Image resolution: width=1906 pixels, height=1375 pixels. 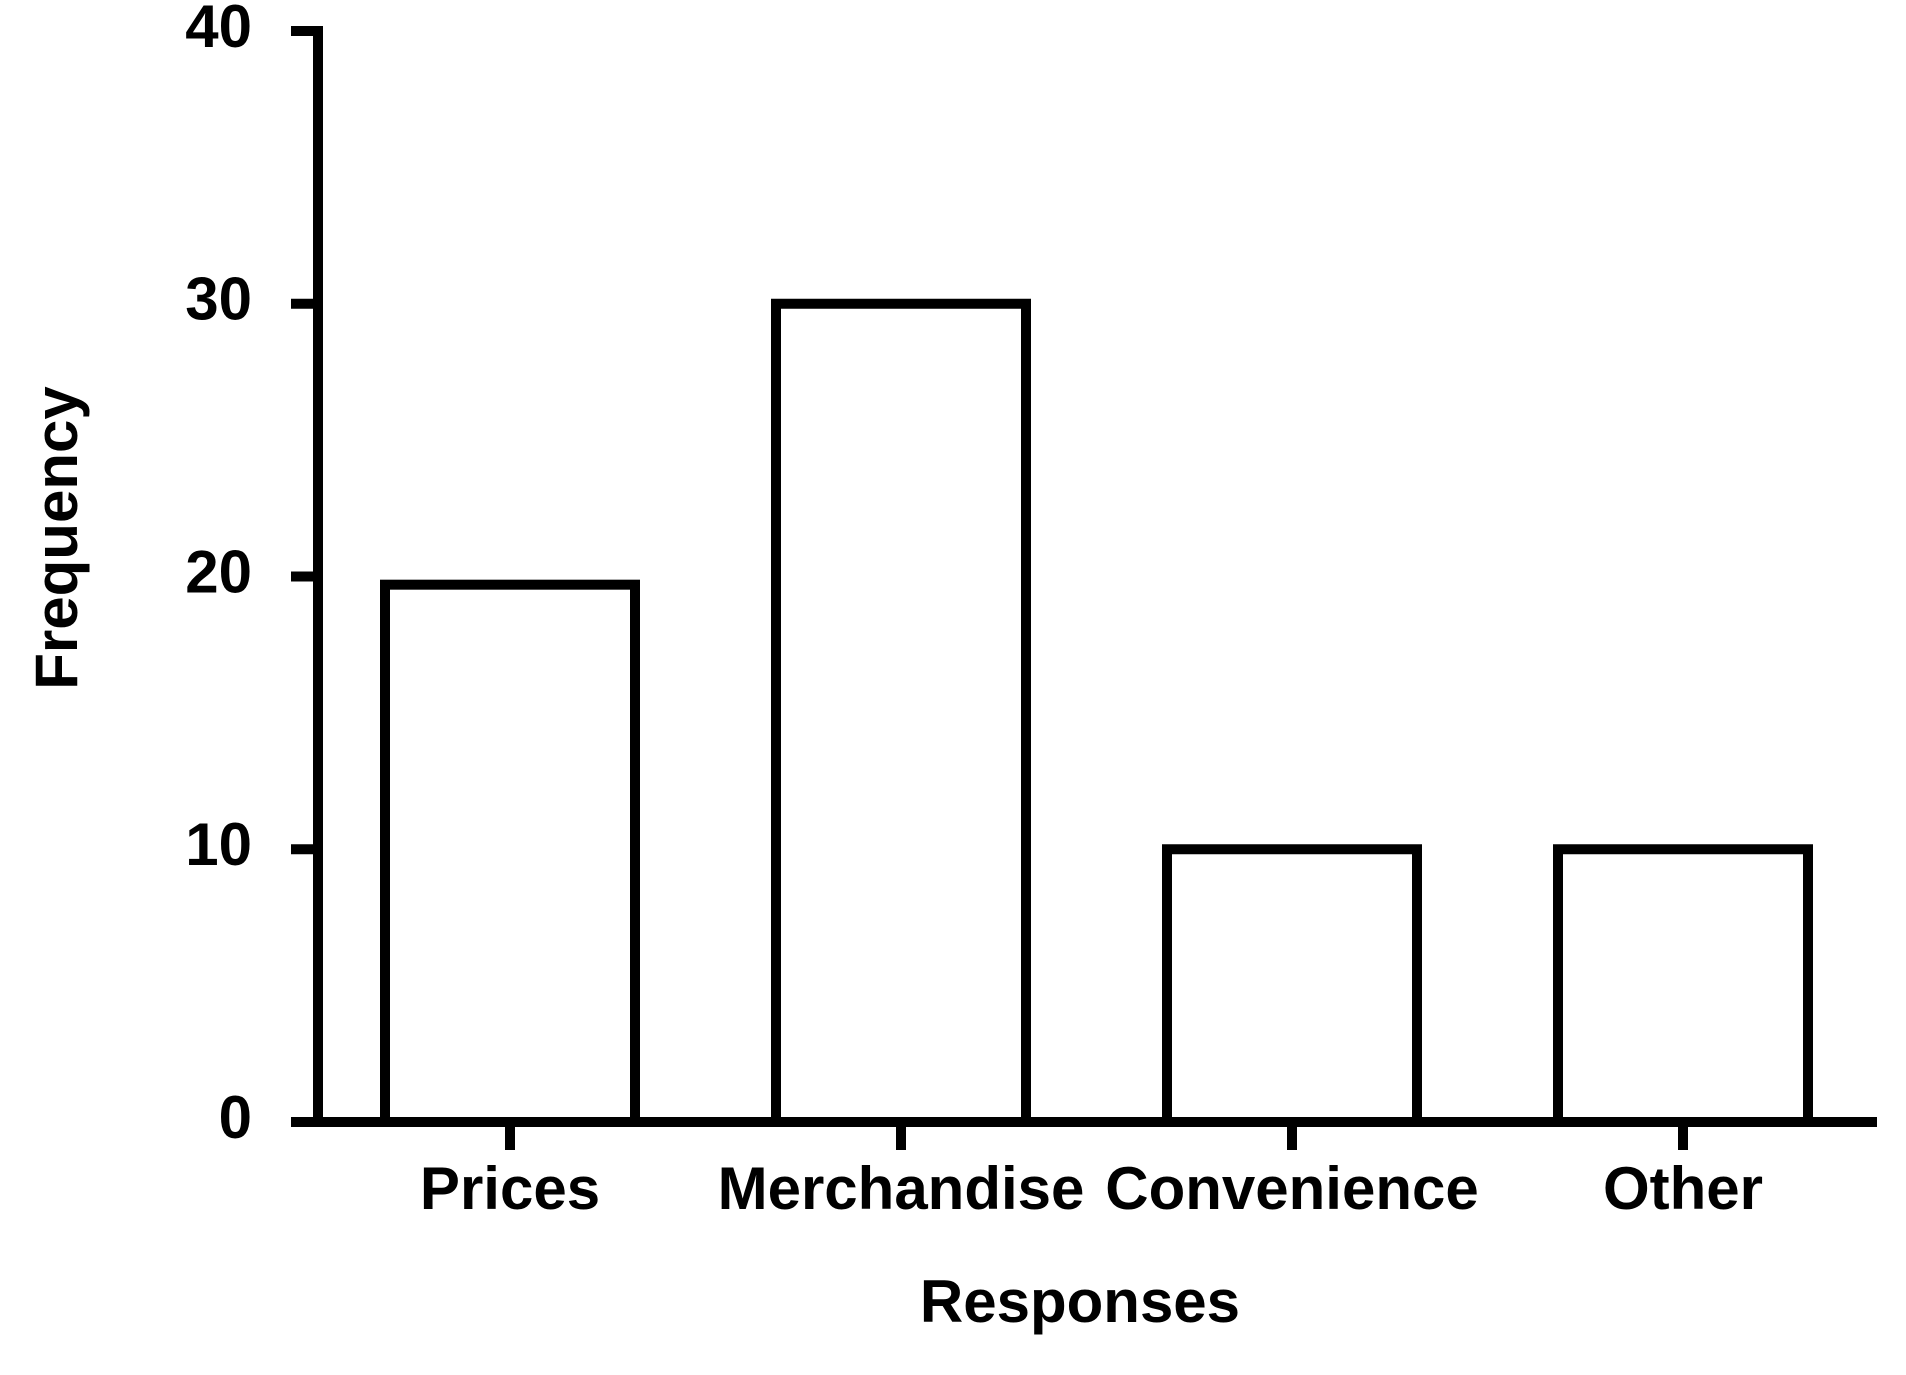 I want to click on y-tick-label: 20, so click(x=218, y=571).